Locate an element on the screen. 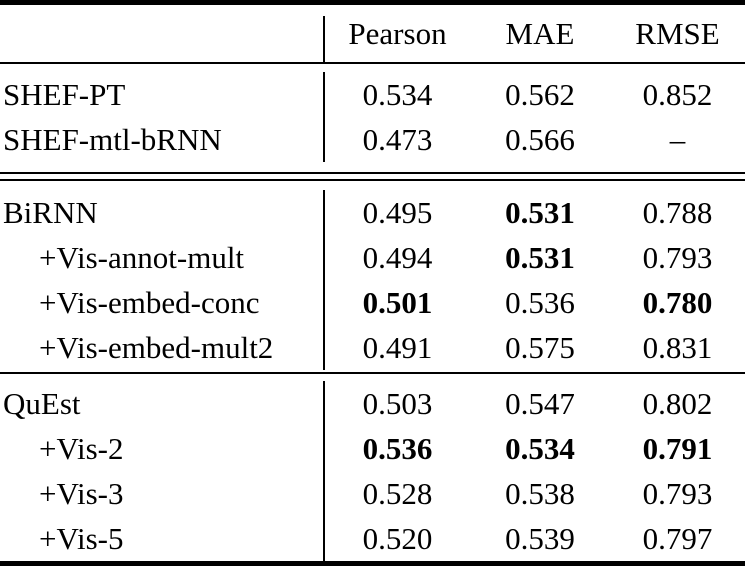 The width and height of the screenshot is (745, 568). metric-value: 0.575 is located at coordinates (540, 347).